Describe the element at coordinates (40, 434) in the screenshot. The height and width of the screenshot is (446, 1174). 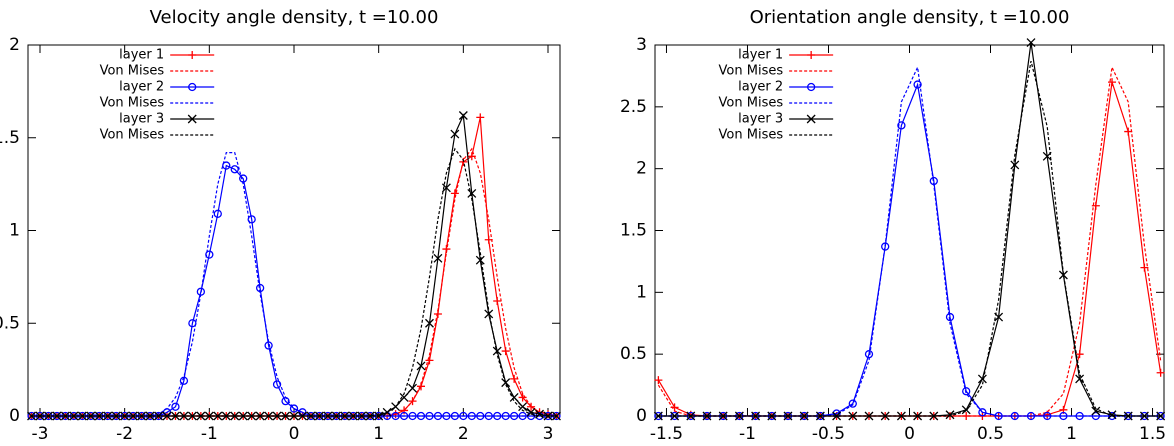
I see `x-tick-label: -3` at that location.